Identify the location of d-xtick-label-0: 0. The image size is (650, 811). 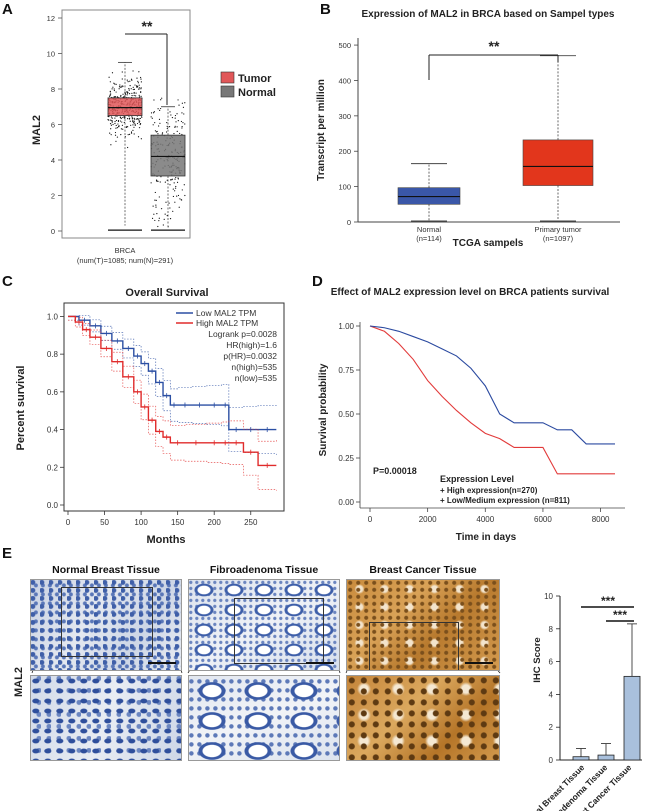
(370, 519).